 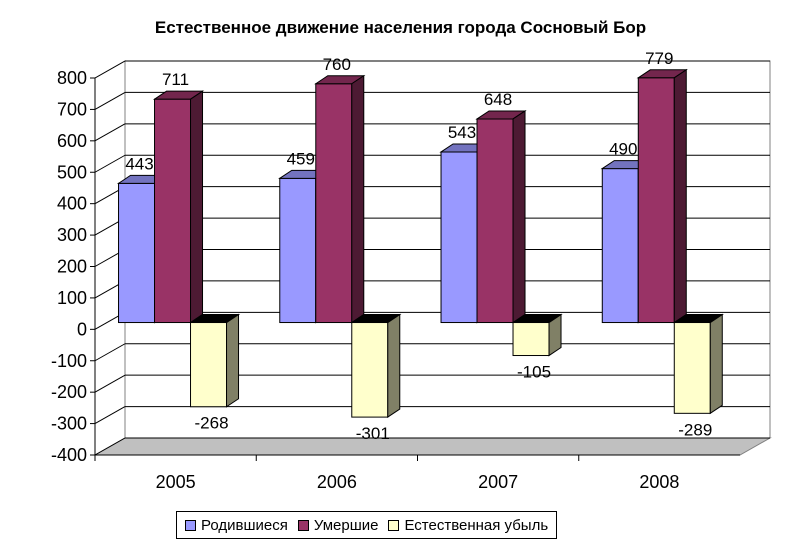 What do you see at coordinates (346, 525) in the screenshot?
I see `legend-label: Умершие` at bounding box center [346, 525].